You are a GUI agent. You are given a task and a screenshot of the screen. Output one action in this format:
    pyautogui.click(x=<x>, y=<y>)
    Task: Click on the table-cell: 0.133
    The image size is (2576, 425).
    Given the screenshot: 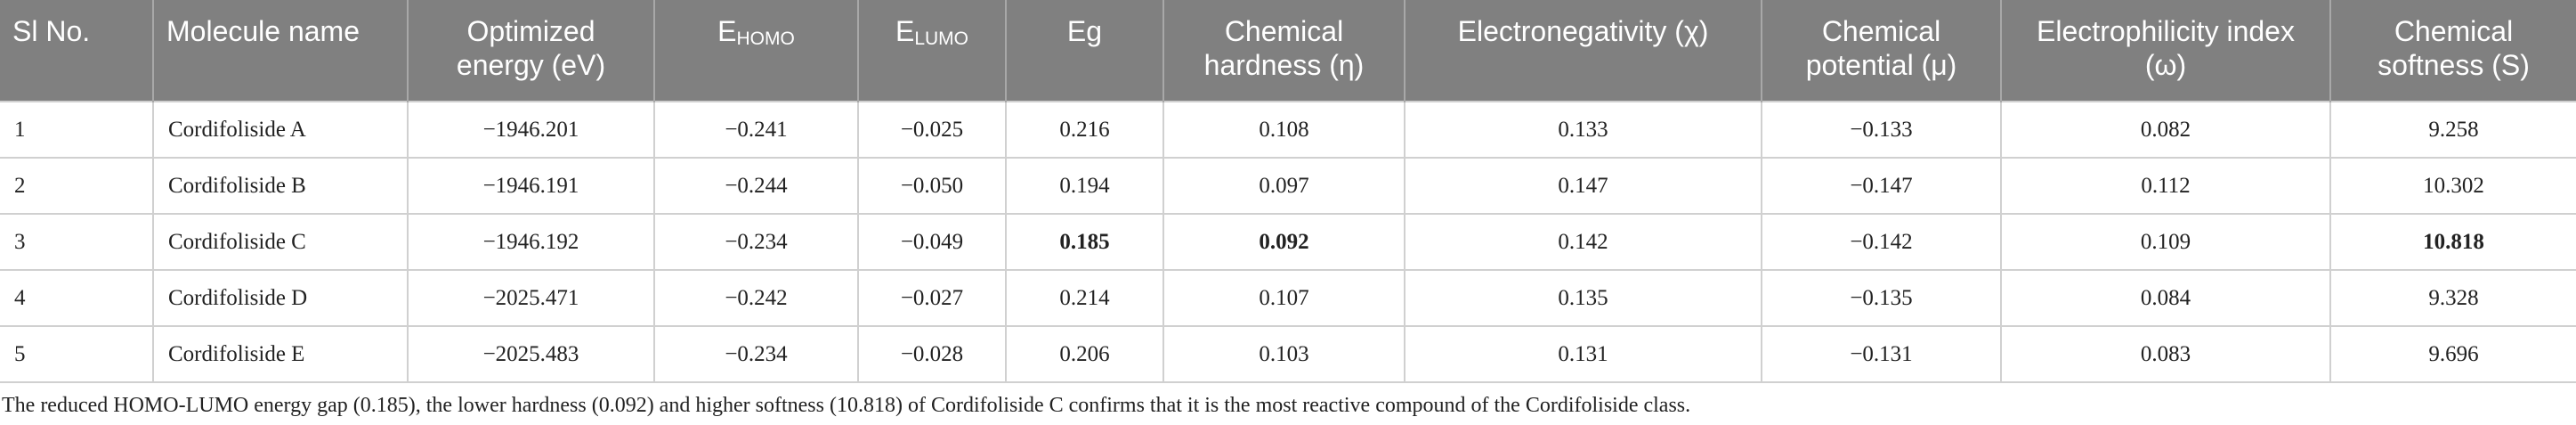 What is the action you would take?
    pyautogui.click(x=1583, y=130)
    